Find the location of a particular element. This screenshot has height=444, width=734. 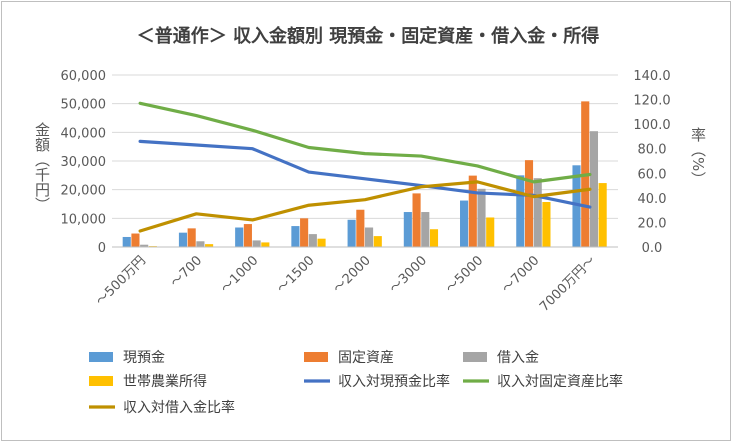

legend-label: 固定資産 is located at coordinates (366, 358).